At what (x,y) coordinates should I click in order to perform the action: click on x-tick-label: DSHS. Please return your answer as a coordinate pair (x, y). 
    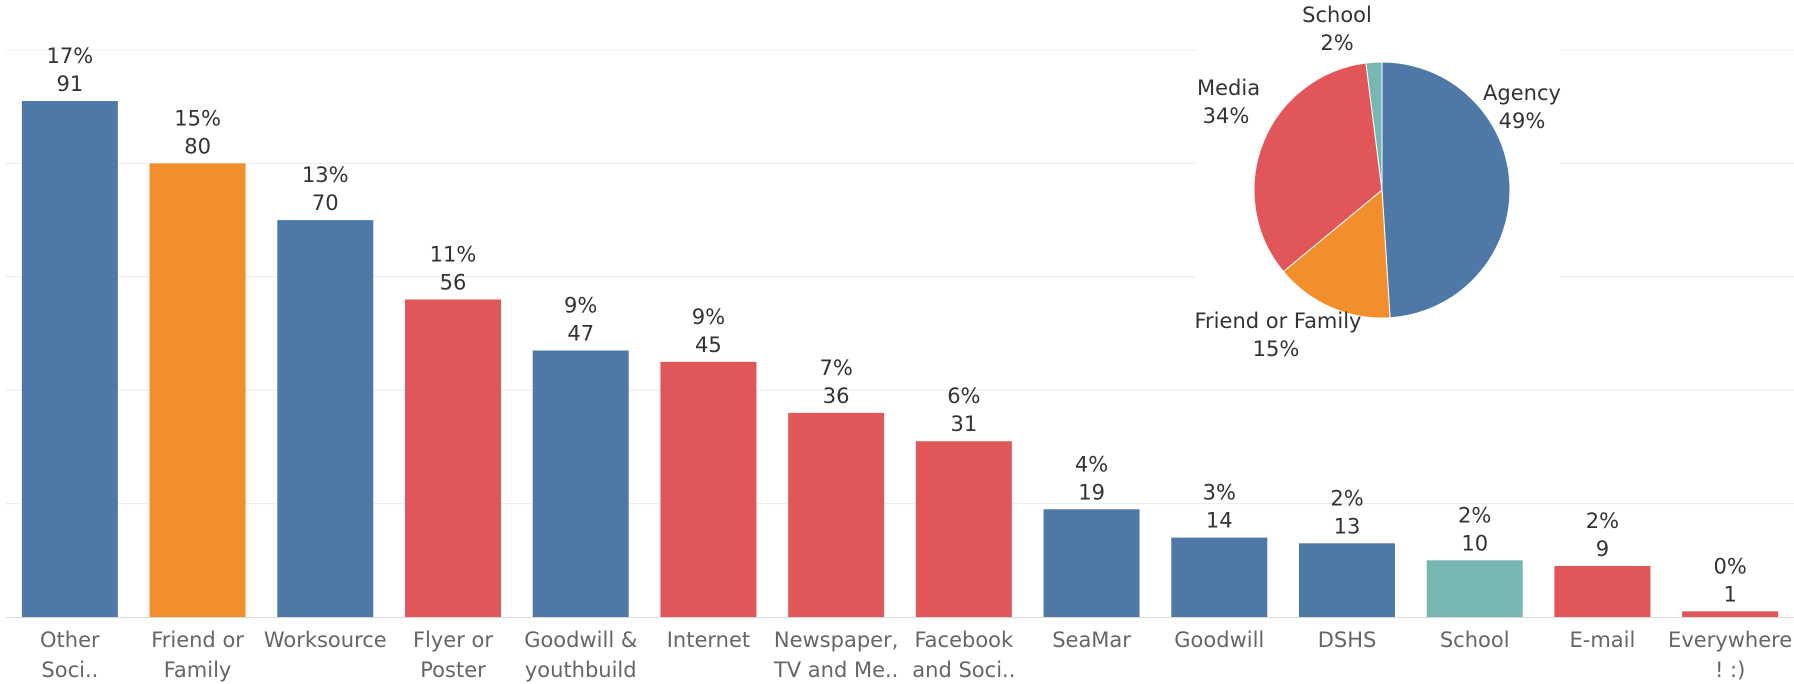
    Looking at the image, I should click on (1347, 640).